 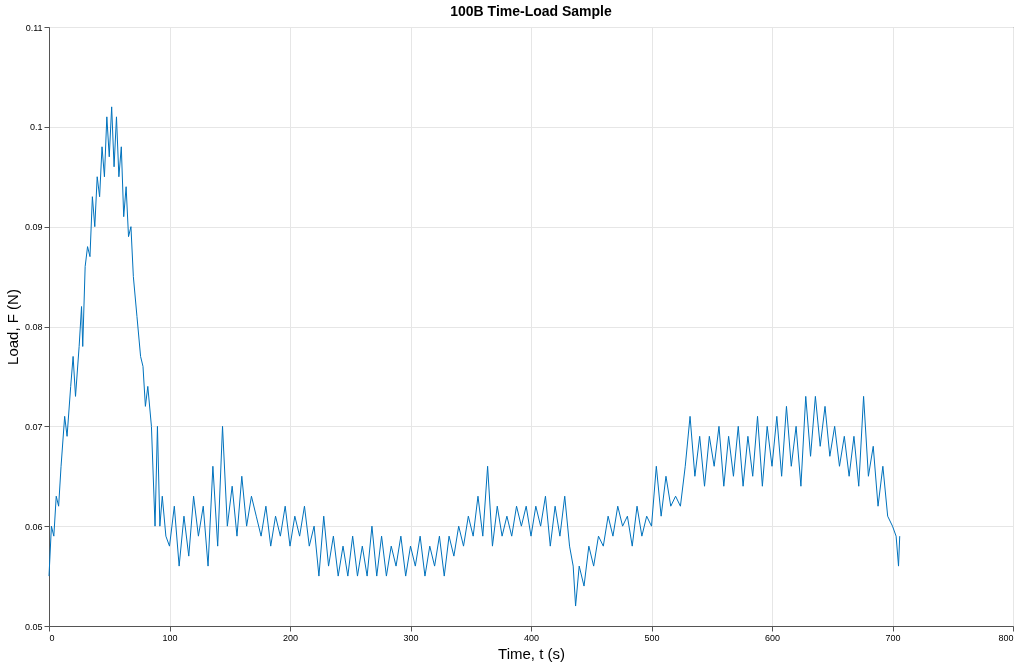 I want to click on x-tick-label: 700, so click(x=893, y=637).